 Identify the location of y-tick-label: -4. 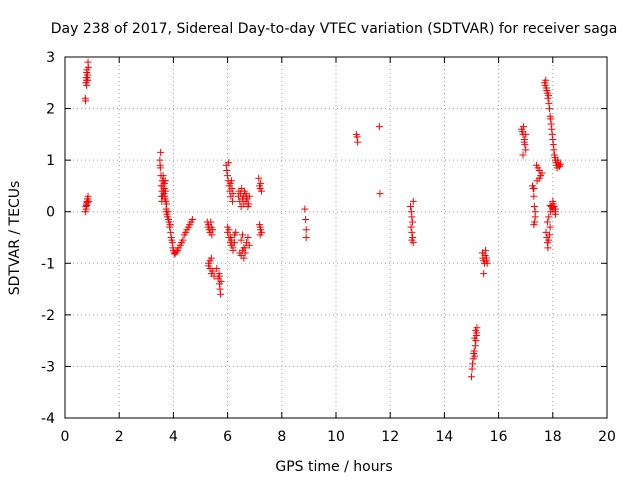
(48, 419).